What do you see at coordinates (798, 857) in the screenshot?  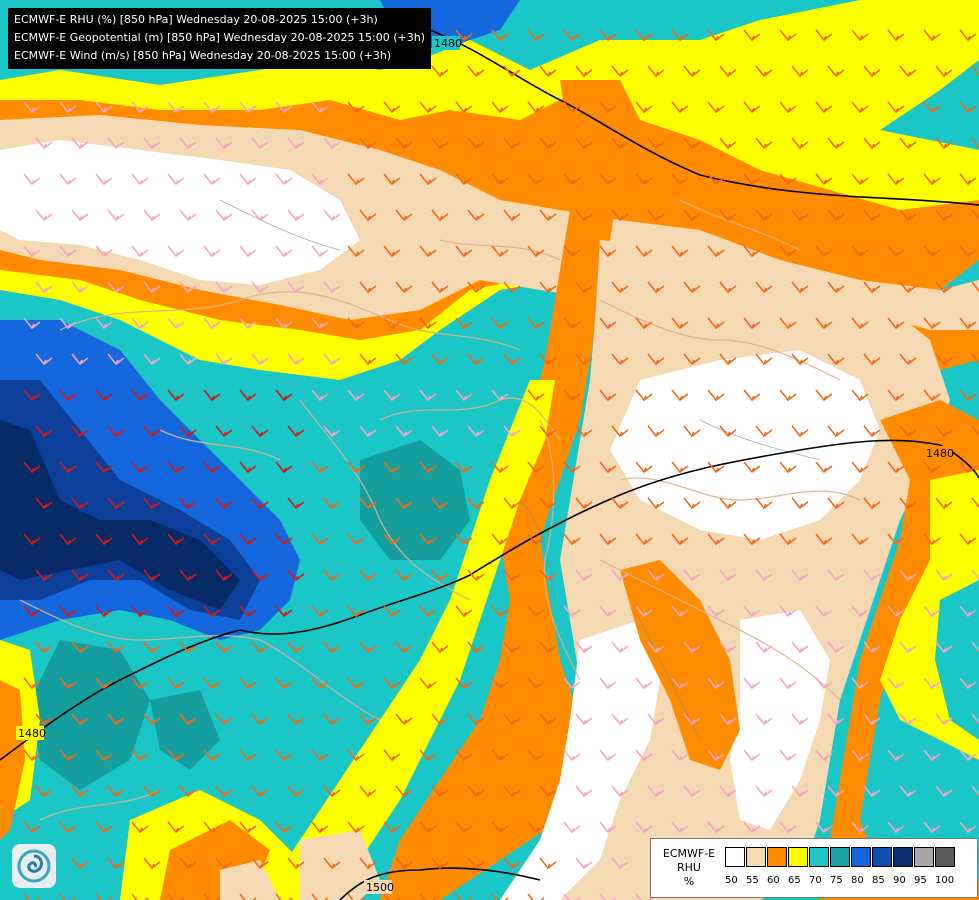 I see `legend-swatch` at bounding box center [798, 857].